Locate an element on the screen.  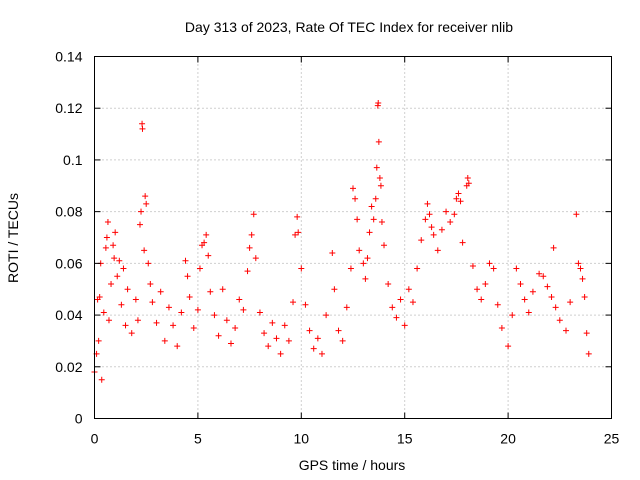
y-tick-label: 0 is located at coordinates (79, 419).